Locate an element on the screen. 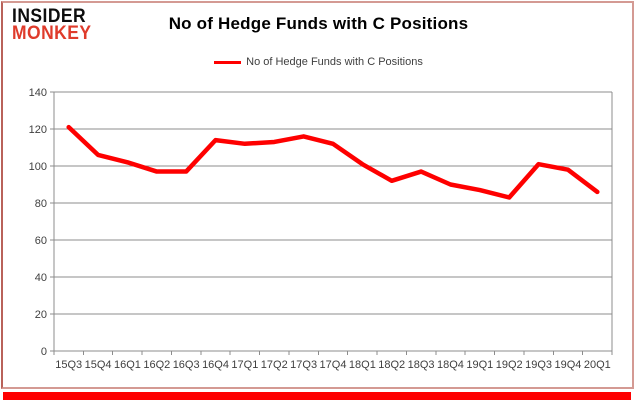 This screenshot has width=637, height=408. svg-text: 120 is located at coordinates (38, 130).